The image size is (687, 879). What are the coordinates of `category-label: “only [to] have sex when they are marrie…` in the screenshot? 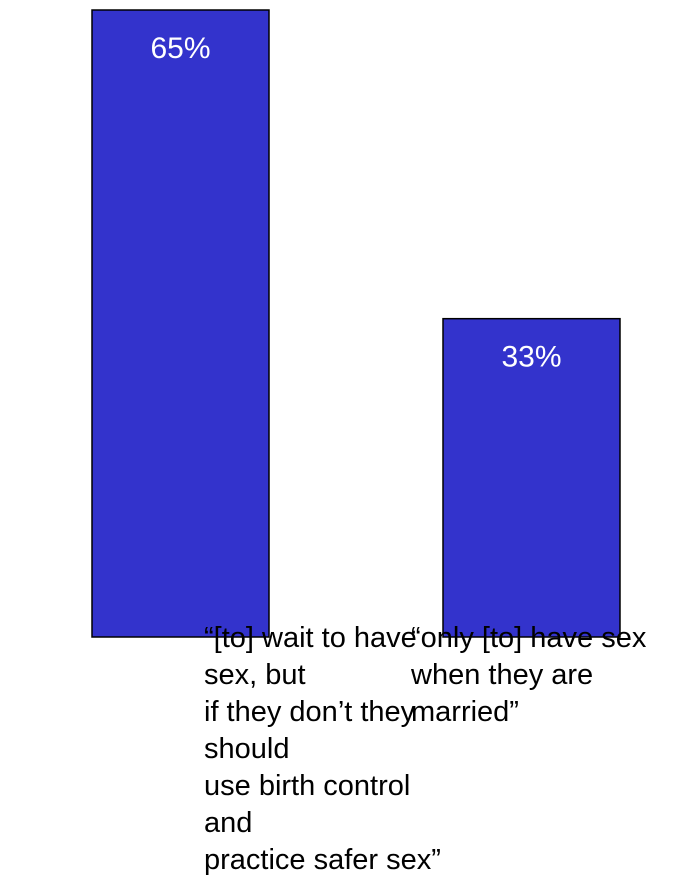 It's located at (529, 675).